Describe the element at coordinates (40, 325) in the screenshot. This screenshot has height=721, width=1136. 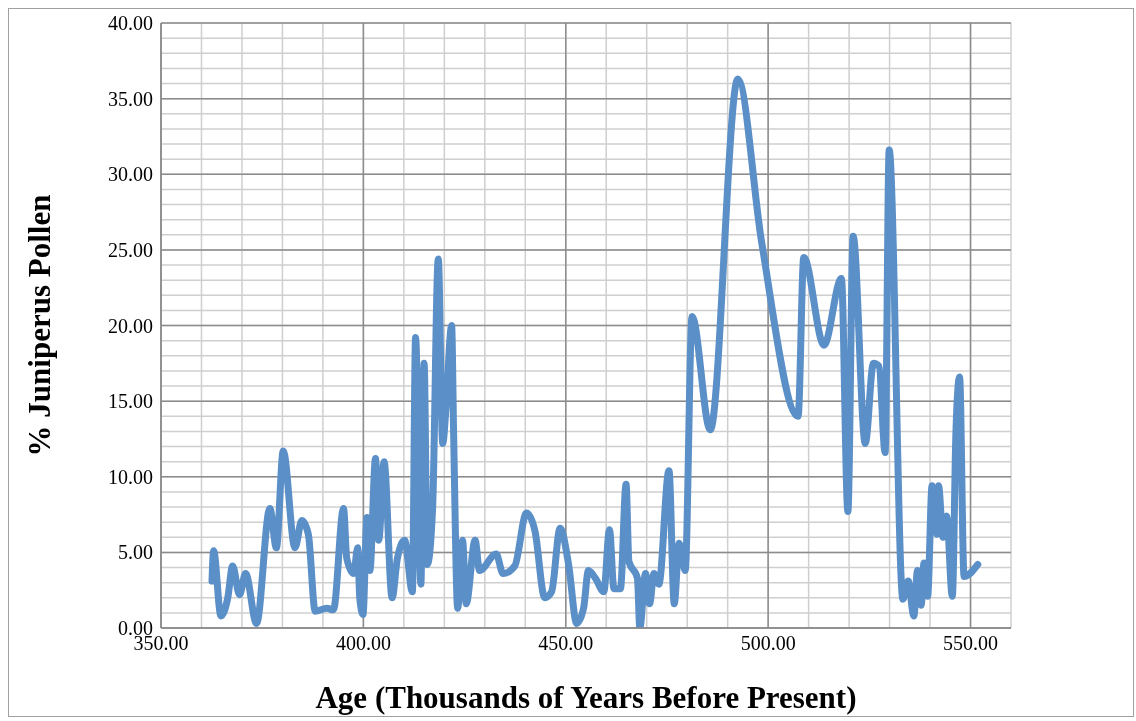
I see `y-axis-title: % Juniperus Pollen` at that location.